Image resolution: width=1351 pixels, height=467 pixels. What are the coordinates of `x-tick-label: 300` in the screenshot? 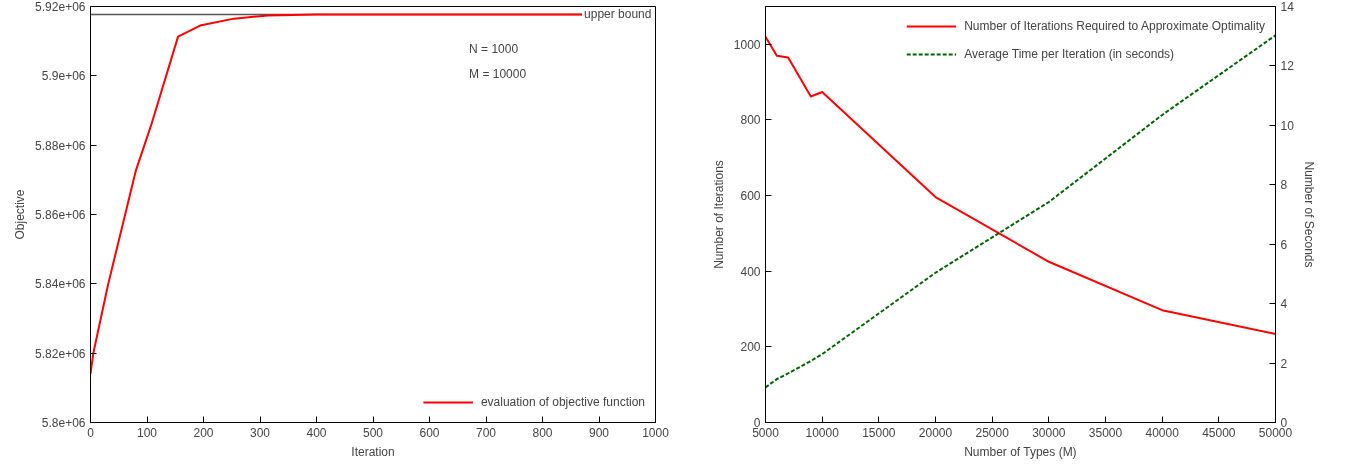 It's located at (260, 432).